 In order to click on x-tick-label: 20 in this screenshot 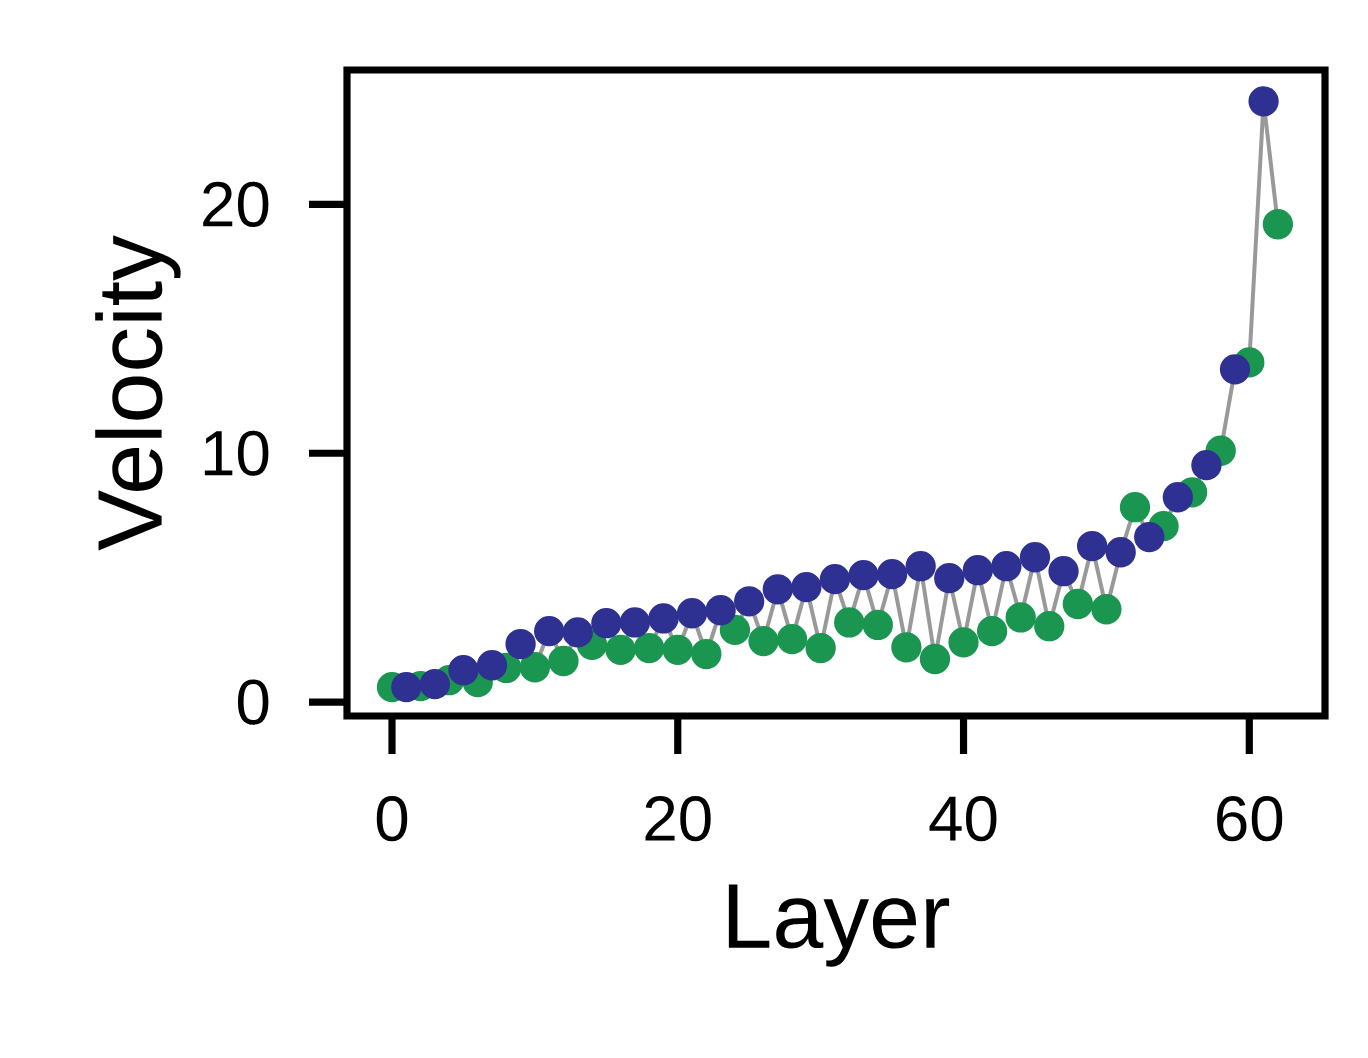, I will do `click(678, 819)`.